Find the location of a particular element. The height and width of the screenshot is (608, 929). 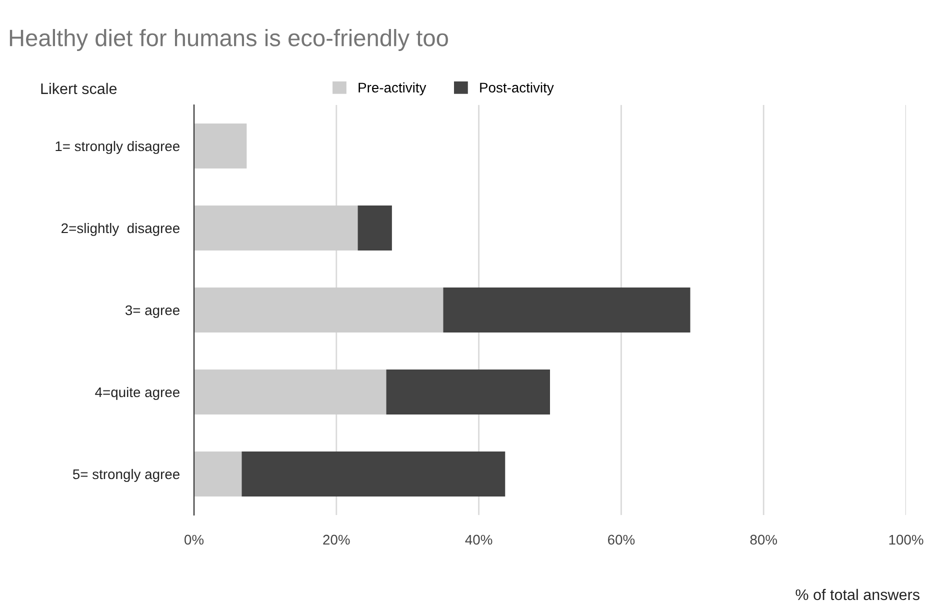

y-axis-title: Likert scale is located at coordinates (79, 88).